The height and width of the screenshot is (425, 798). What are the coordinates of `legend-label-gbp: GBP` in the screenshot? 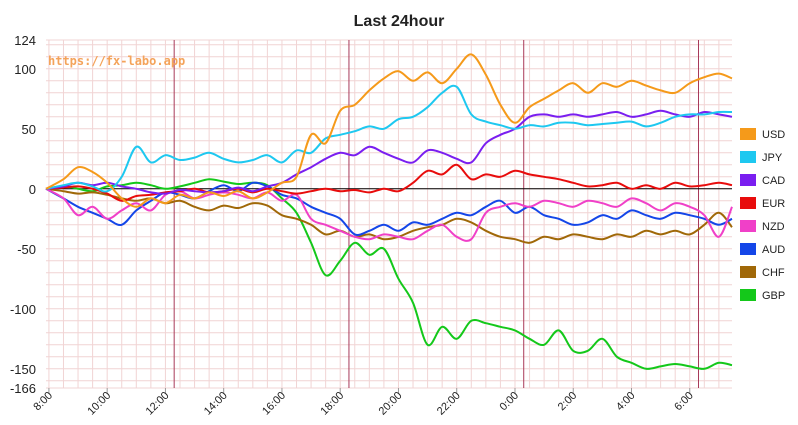 It's located at (773, 296).